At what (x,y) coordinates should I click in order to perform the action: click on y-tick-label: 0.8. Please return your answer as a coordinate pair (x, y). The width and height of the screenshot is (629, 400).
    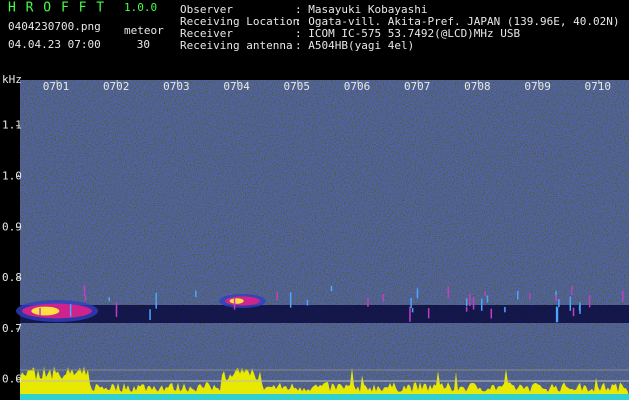
    Looking at the image, I should click on (12, 277).